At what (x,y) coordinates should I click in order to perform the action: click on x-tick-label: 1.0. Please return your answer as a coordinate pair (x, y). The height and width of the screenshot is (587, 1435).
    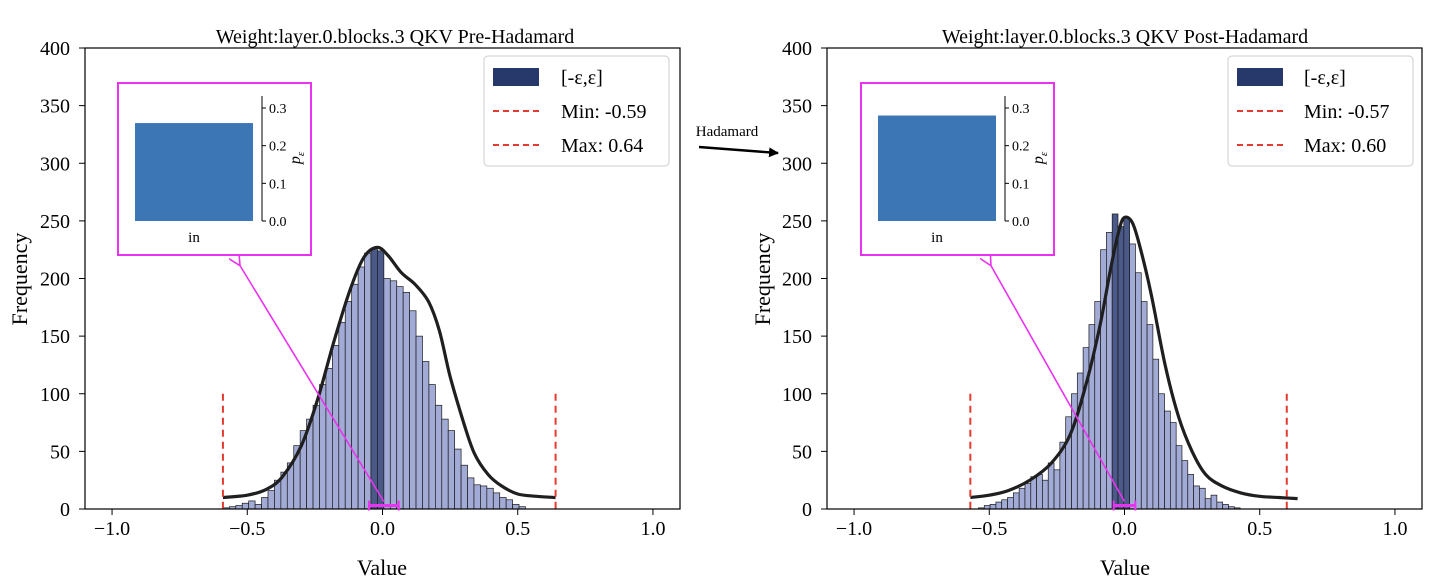
    Looking at the image, I should click on (652, 529).